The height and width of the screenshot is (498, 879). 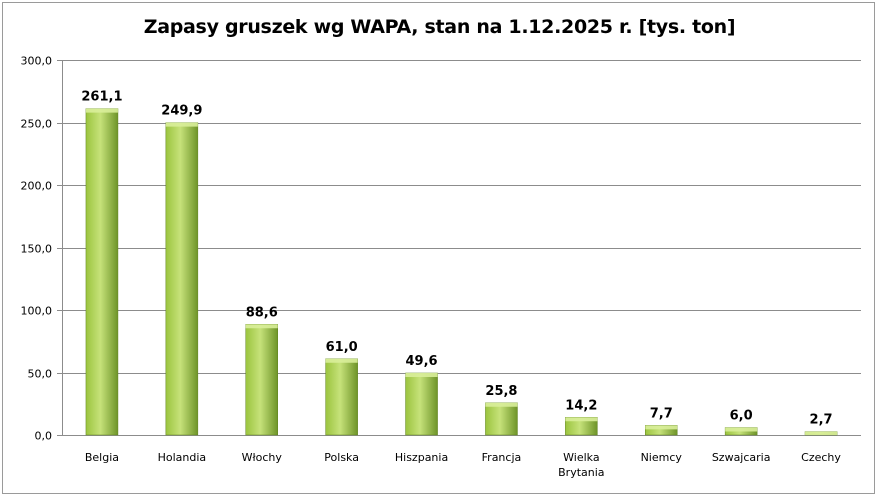 What do you see at coordinates (581, 472) in the screenshot?
I see `category-label: Brytania` at bounding box center [581, 472].